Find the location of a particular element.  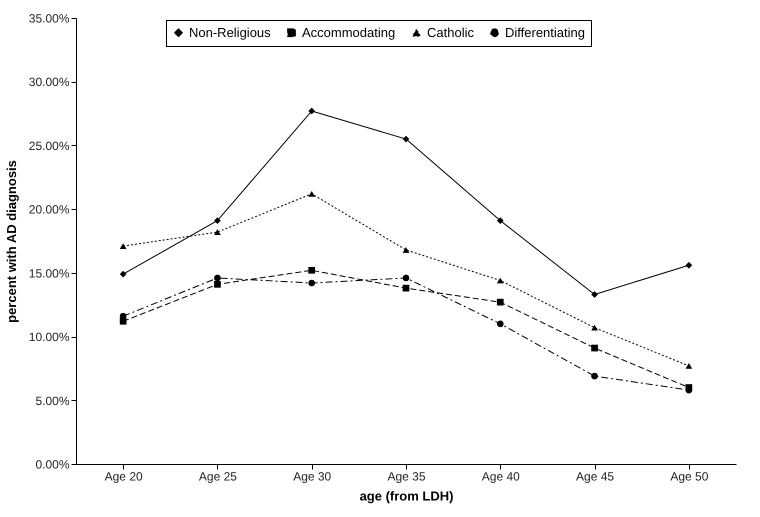

x-tick-label: Age 20 is located at coordinates (123, 477).